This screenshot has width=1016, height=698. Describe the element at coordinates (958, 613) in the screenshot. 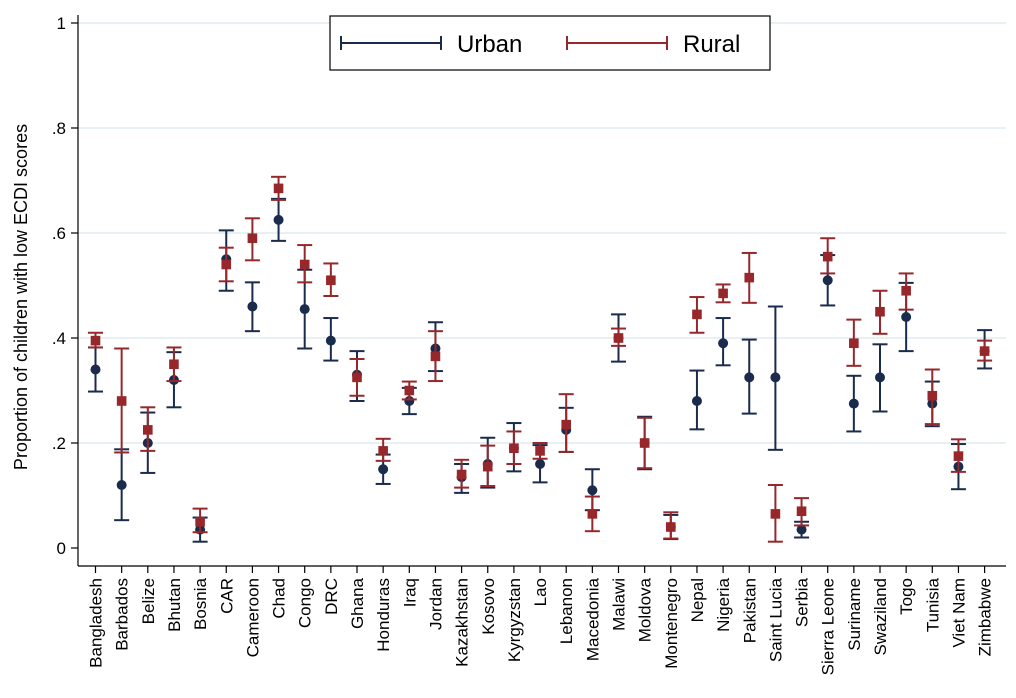

I see `x-tick-label: Viet Nam` at that location.